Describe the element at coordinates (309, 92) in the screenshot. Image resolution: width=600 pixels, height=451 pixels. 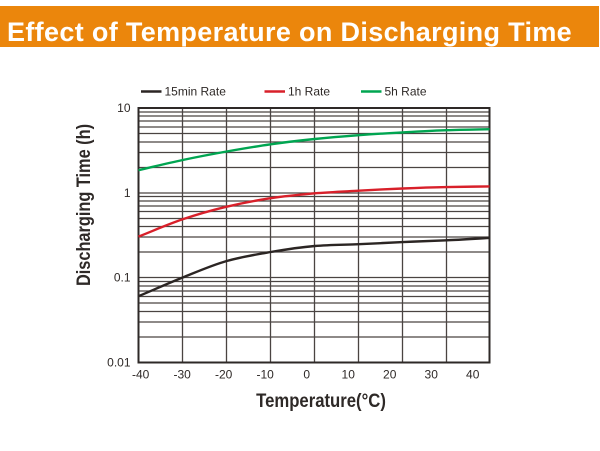
I see `svg-text: 1h Rate` at that location.